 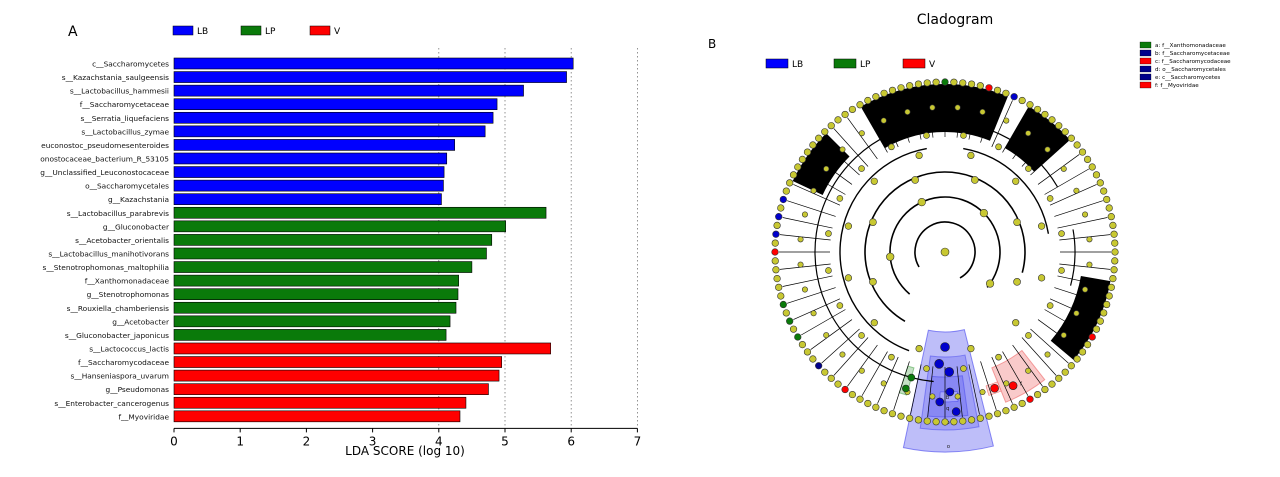 I want to click on bar-s__Serratia_liquefaciens, so click(x=333, y=117).